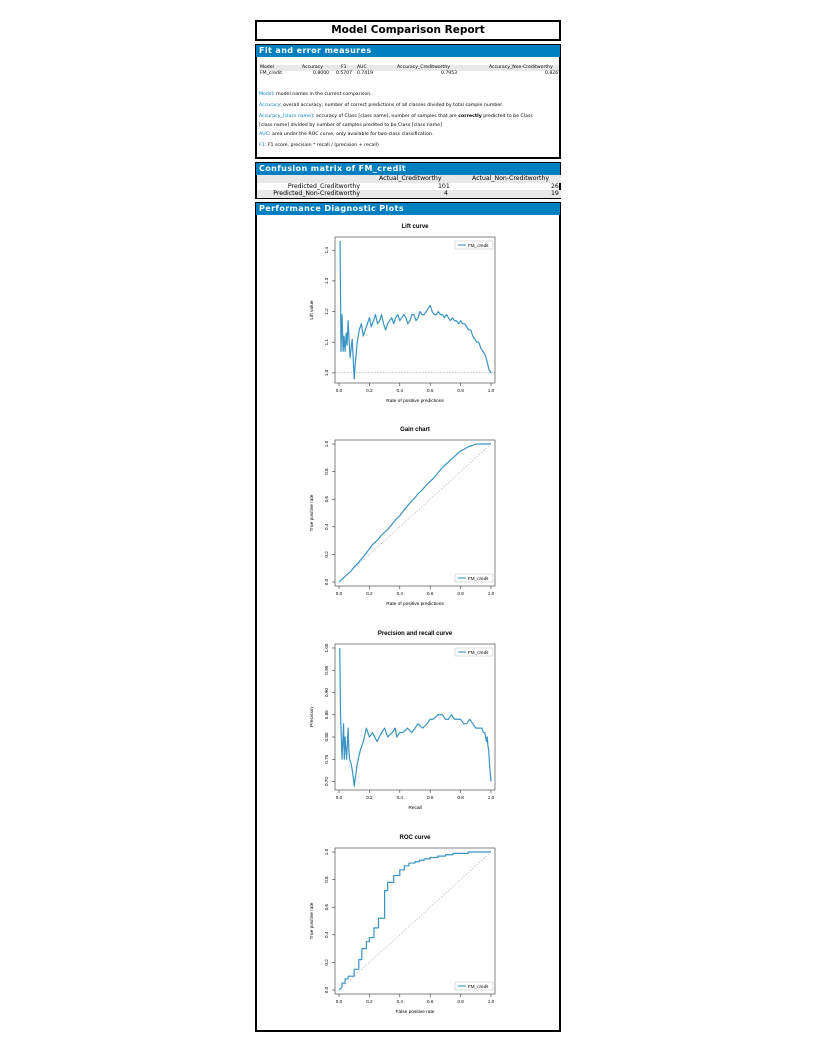  What do you see at coordinates (446, 193) in the screenshot?
I see `cell-value: 4` at bounding box center [446, 193].